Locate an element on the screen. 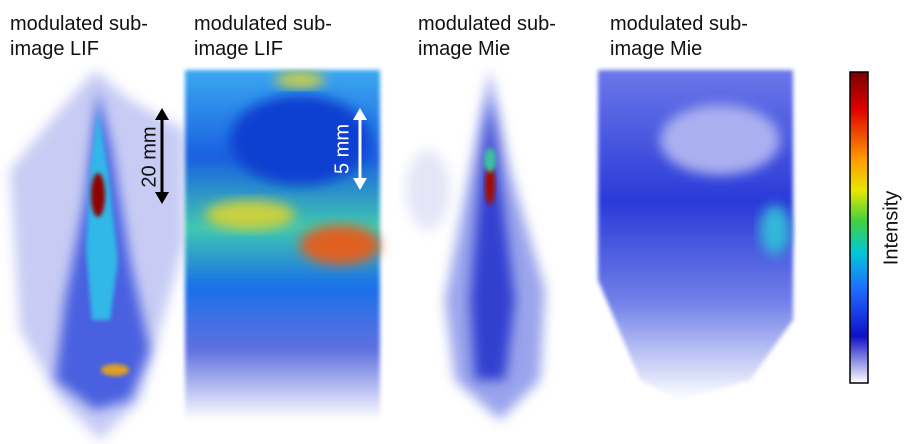 The height and width of the screenshot is (444, 906). scale-label: 5 mm is located at coordinates (342, 149).